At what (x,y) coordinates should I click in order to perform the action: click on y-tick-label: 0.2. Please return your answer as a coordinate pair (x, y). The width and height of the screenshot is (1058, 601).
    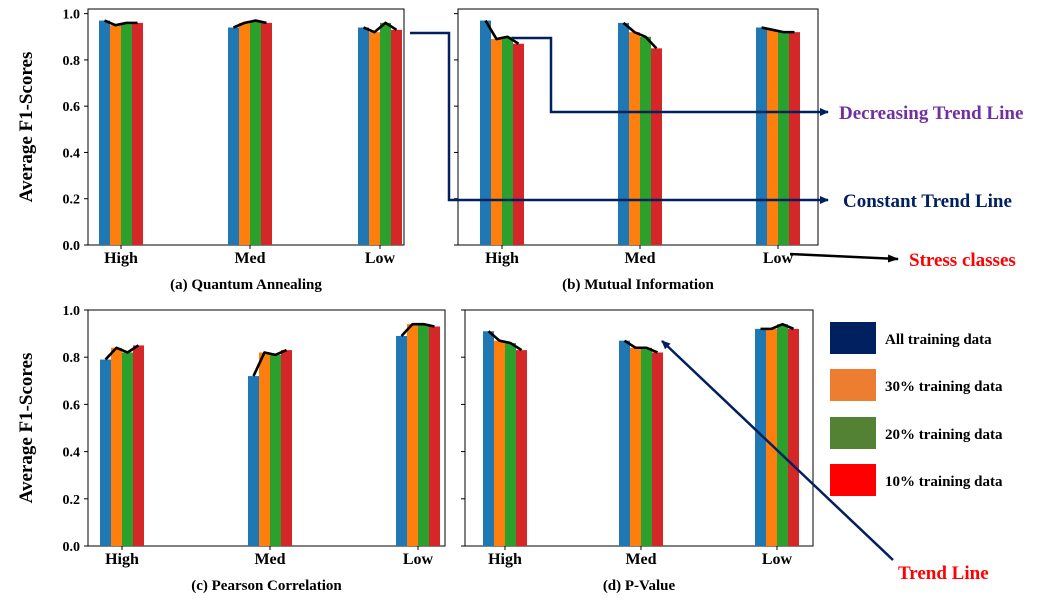
    Looking at the image, I should click on (72, 200).